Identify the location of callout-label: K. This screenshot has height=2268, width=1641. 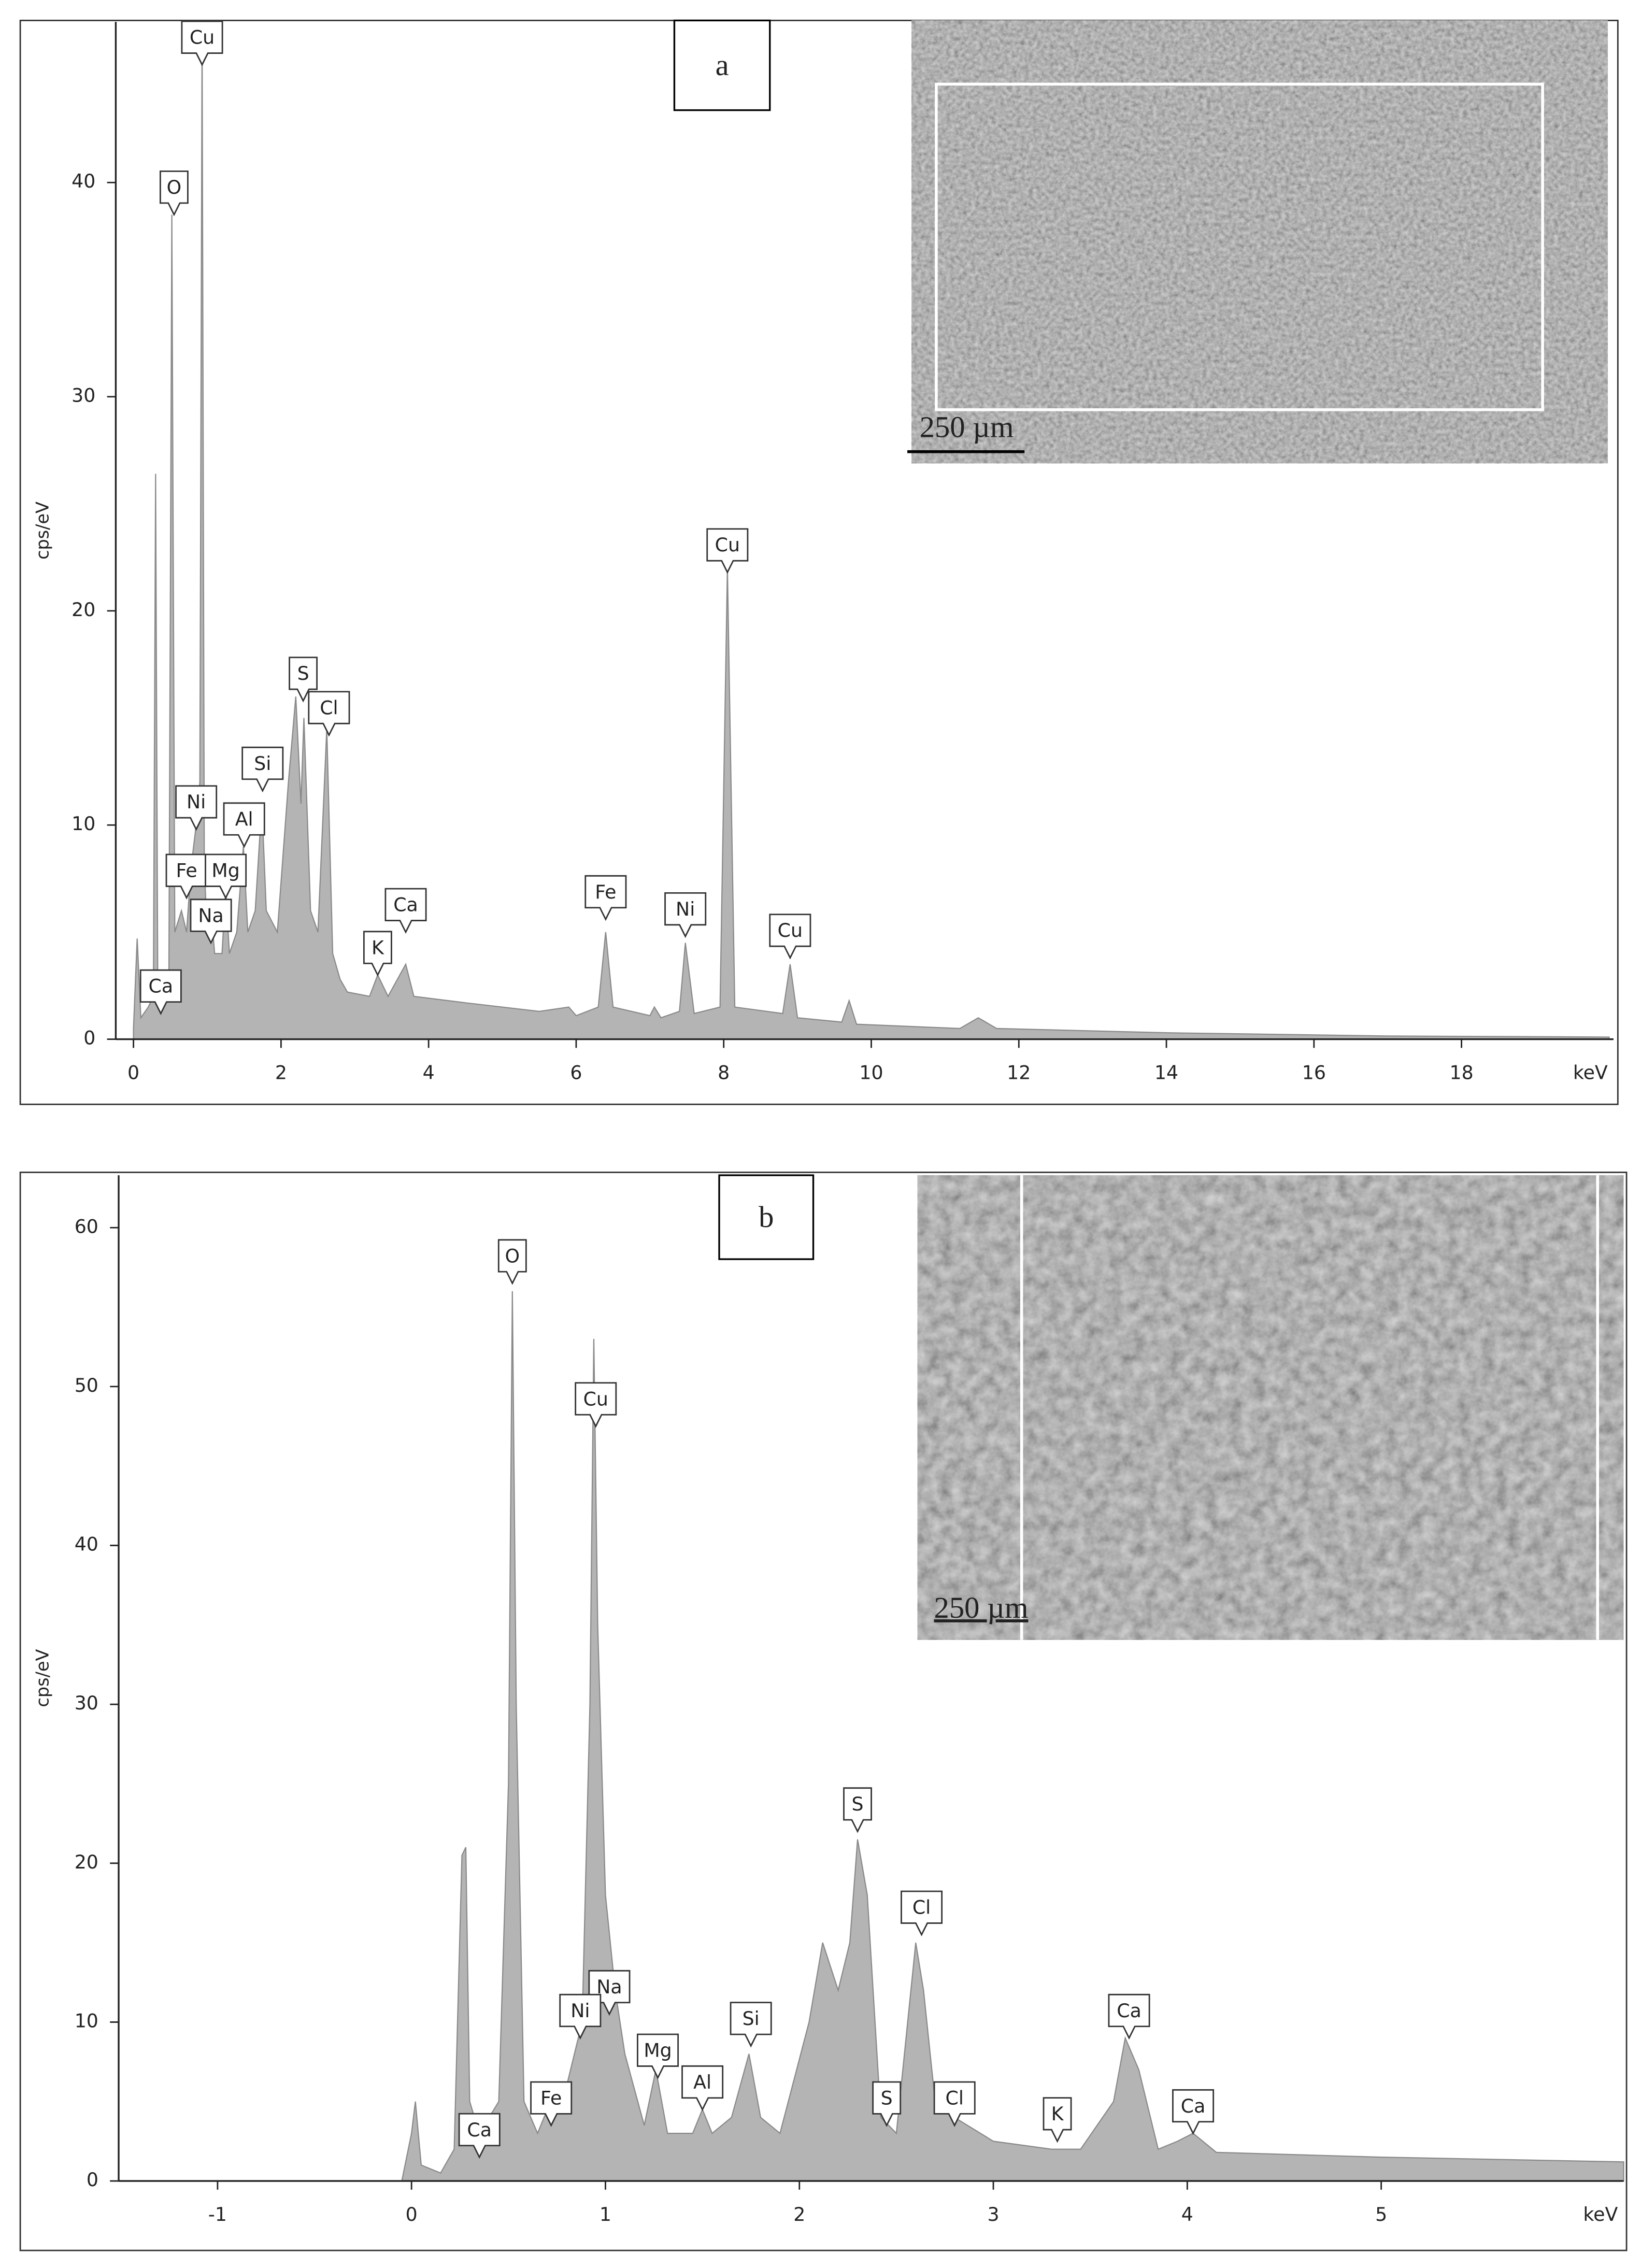
(378, 947).